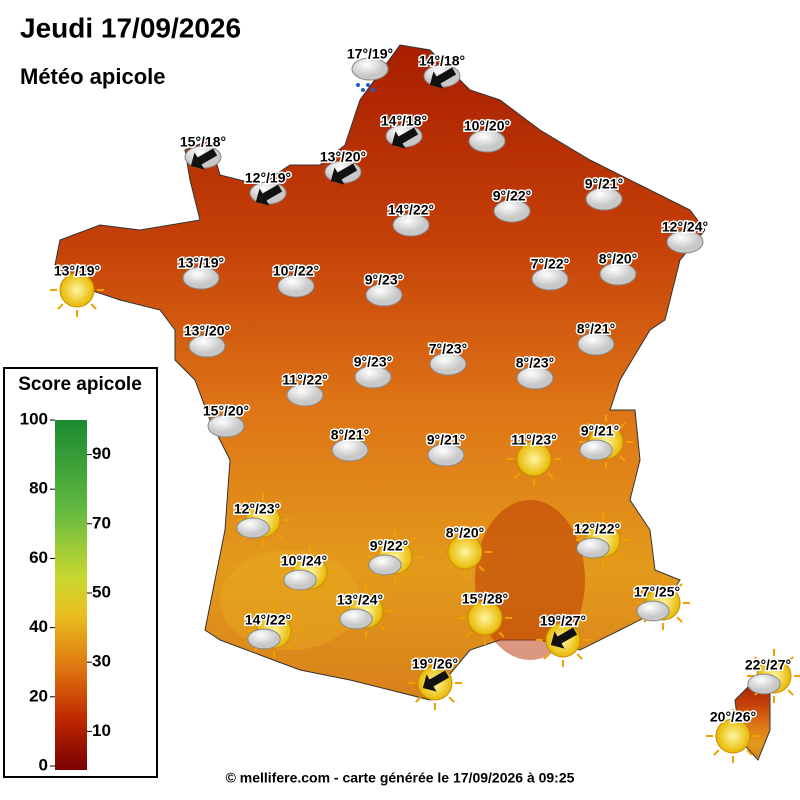 Image resolution: width=800 pixels, height=800 pixels. Describe the element at coordinates (226, 411) in the screenshot. I see `city-forecast: 15°/20°` at that location.